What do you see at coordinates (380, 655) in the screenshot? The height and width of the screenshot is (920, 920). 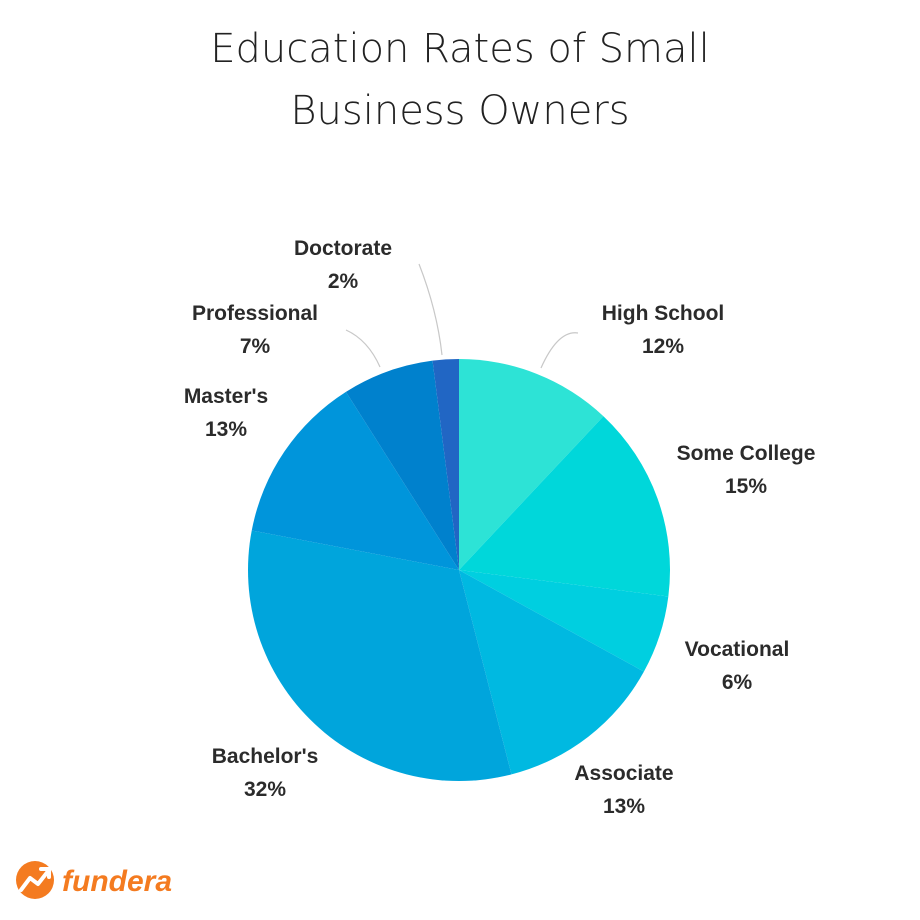 I see `pie-slice-bachelor-s` at bounding box center [380, 655].